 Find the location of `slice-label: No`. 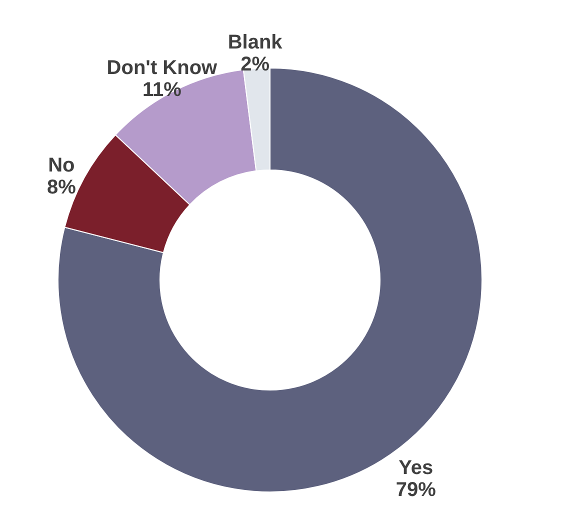

slice-label: No is located at coordinates (61, 165).